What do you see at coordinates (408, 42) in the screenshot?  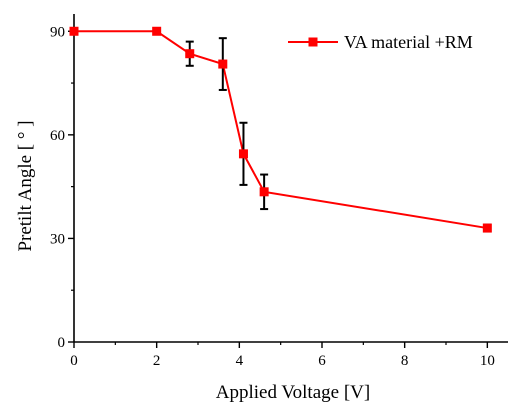 I see `legend-label: VA material +RM` at bounding box center [408, 42].